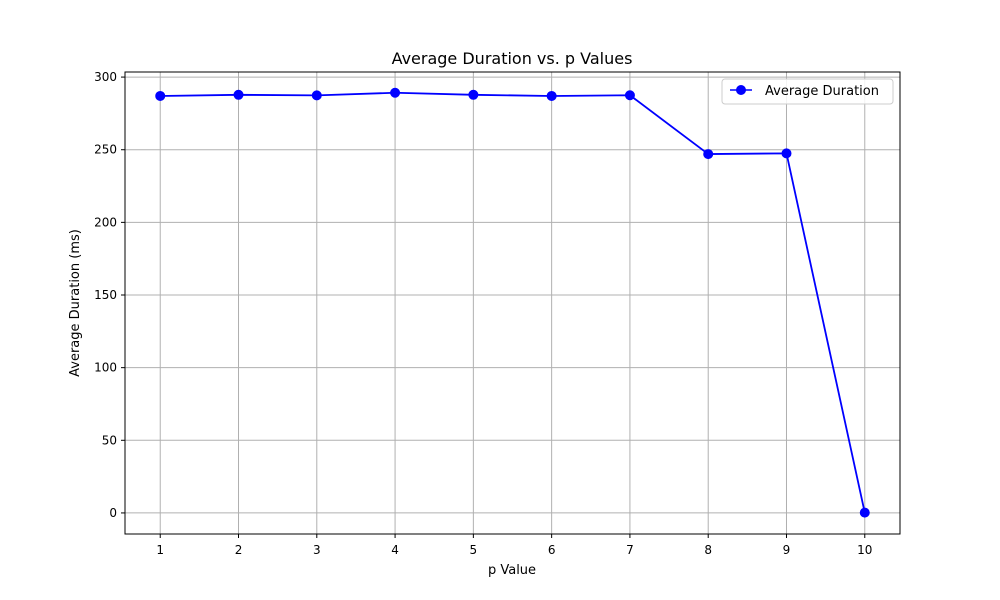  What do you see at coordinates (317, 550) in the screenshot?
I see `x-tick-label: 3` at bounding box center [317, 550].